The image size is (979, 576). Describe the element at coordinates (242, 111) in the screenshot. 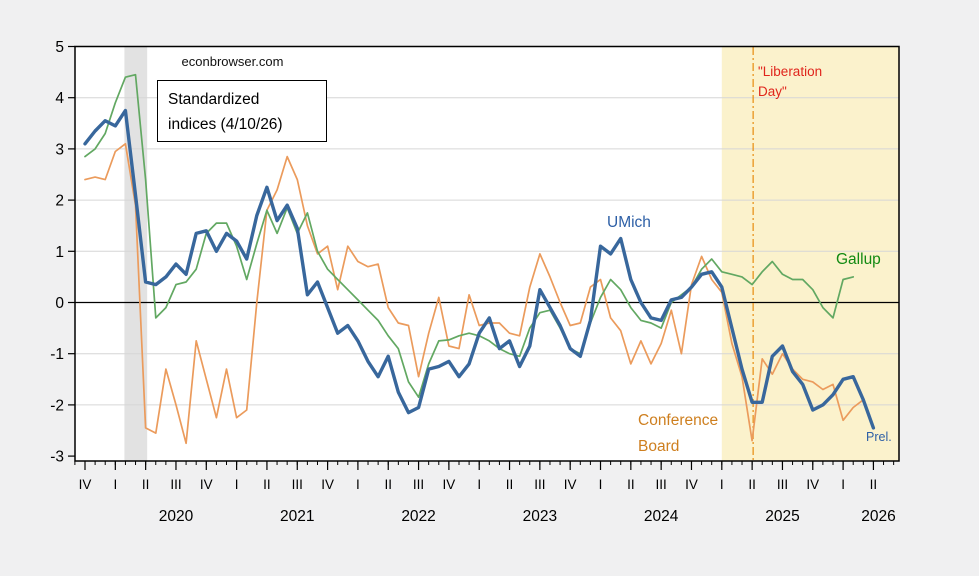

I see `annotation-box: Standardized indices (4/10/26)` at that location.